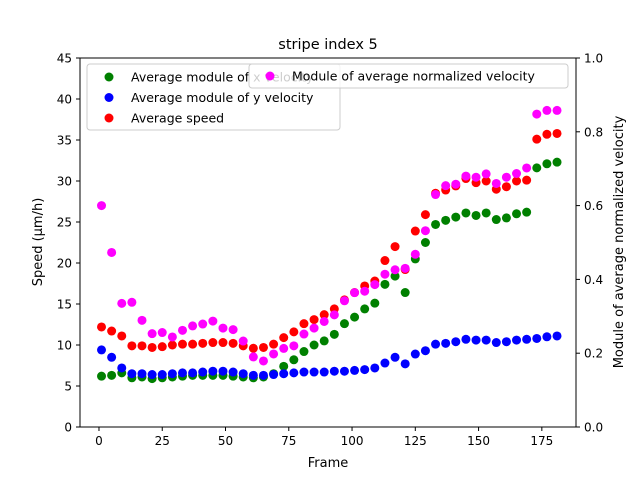  Describe the element at coordinates (324, 437) in the screenshot. I see `x-axis-ticks: 0 25 50 75 100 125 150 175` at that location.